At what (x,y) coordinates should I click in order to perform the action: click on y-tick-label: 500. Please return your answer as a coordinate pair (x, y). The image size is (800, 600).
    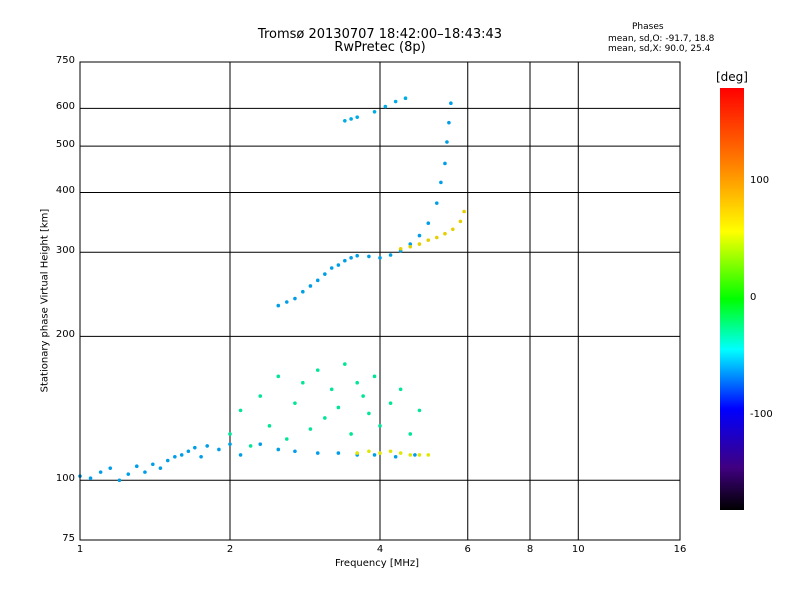
    Looking at the image, I should click on (65, 145).